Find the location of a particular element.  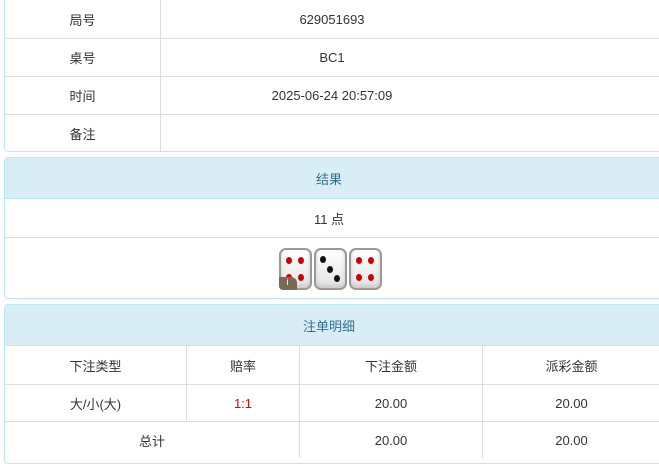

bet-header-row: 下注类型 赔率 下注金额 派彩金额 is located at coordinates (332, 365).